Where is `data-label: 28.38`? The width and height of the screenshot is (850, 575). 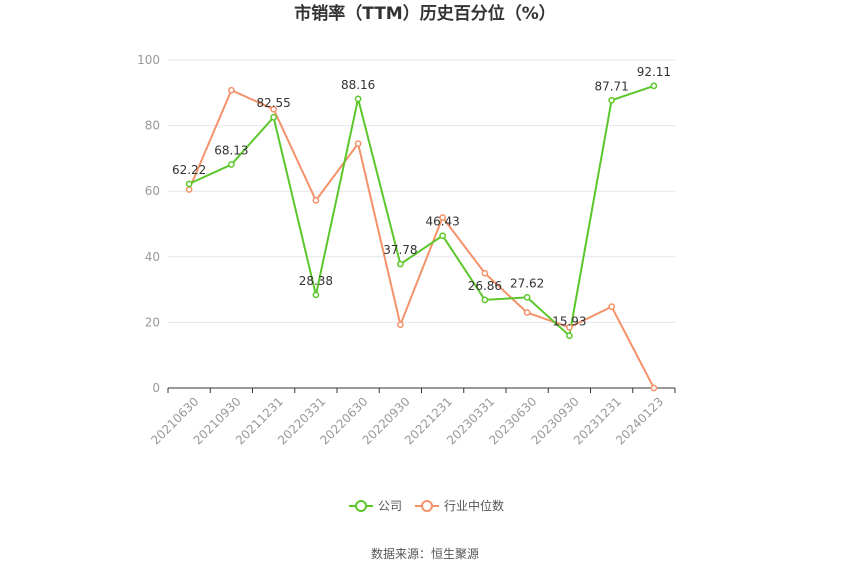 data-label: 28.38 is located at coordinates (316, 281).